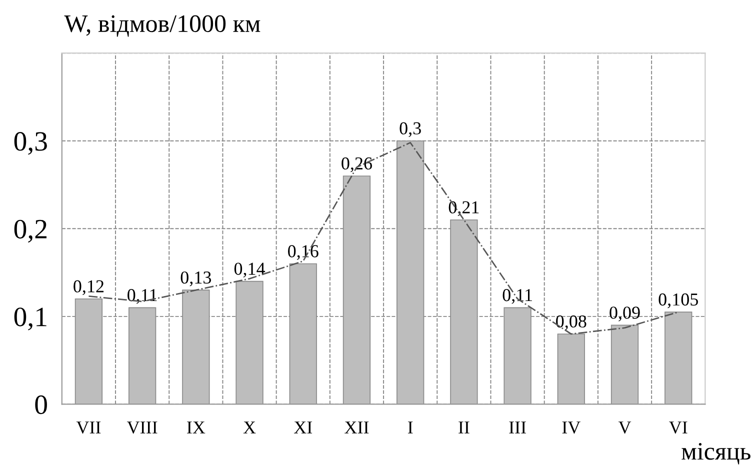 Image resolution: width=755 pixels, height=470 pixels. What do you see at coordinates (716, 453) in the screenshot?
I see `x-axis-title: місяць` at bounding box center [716, 453].